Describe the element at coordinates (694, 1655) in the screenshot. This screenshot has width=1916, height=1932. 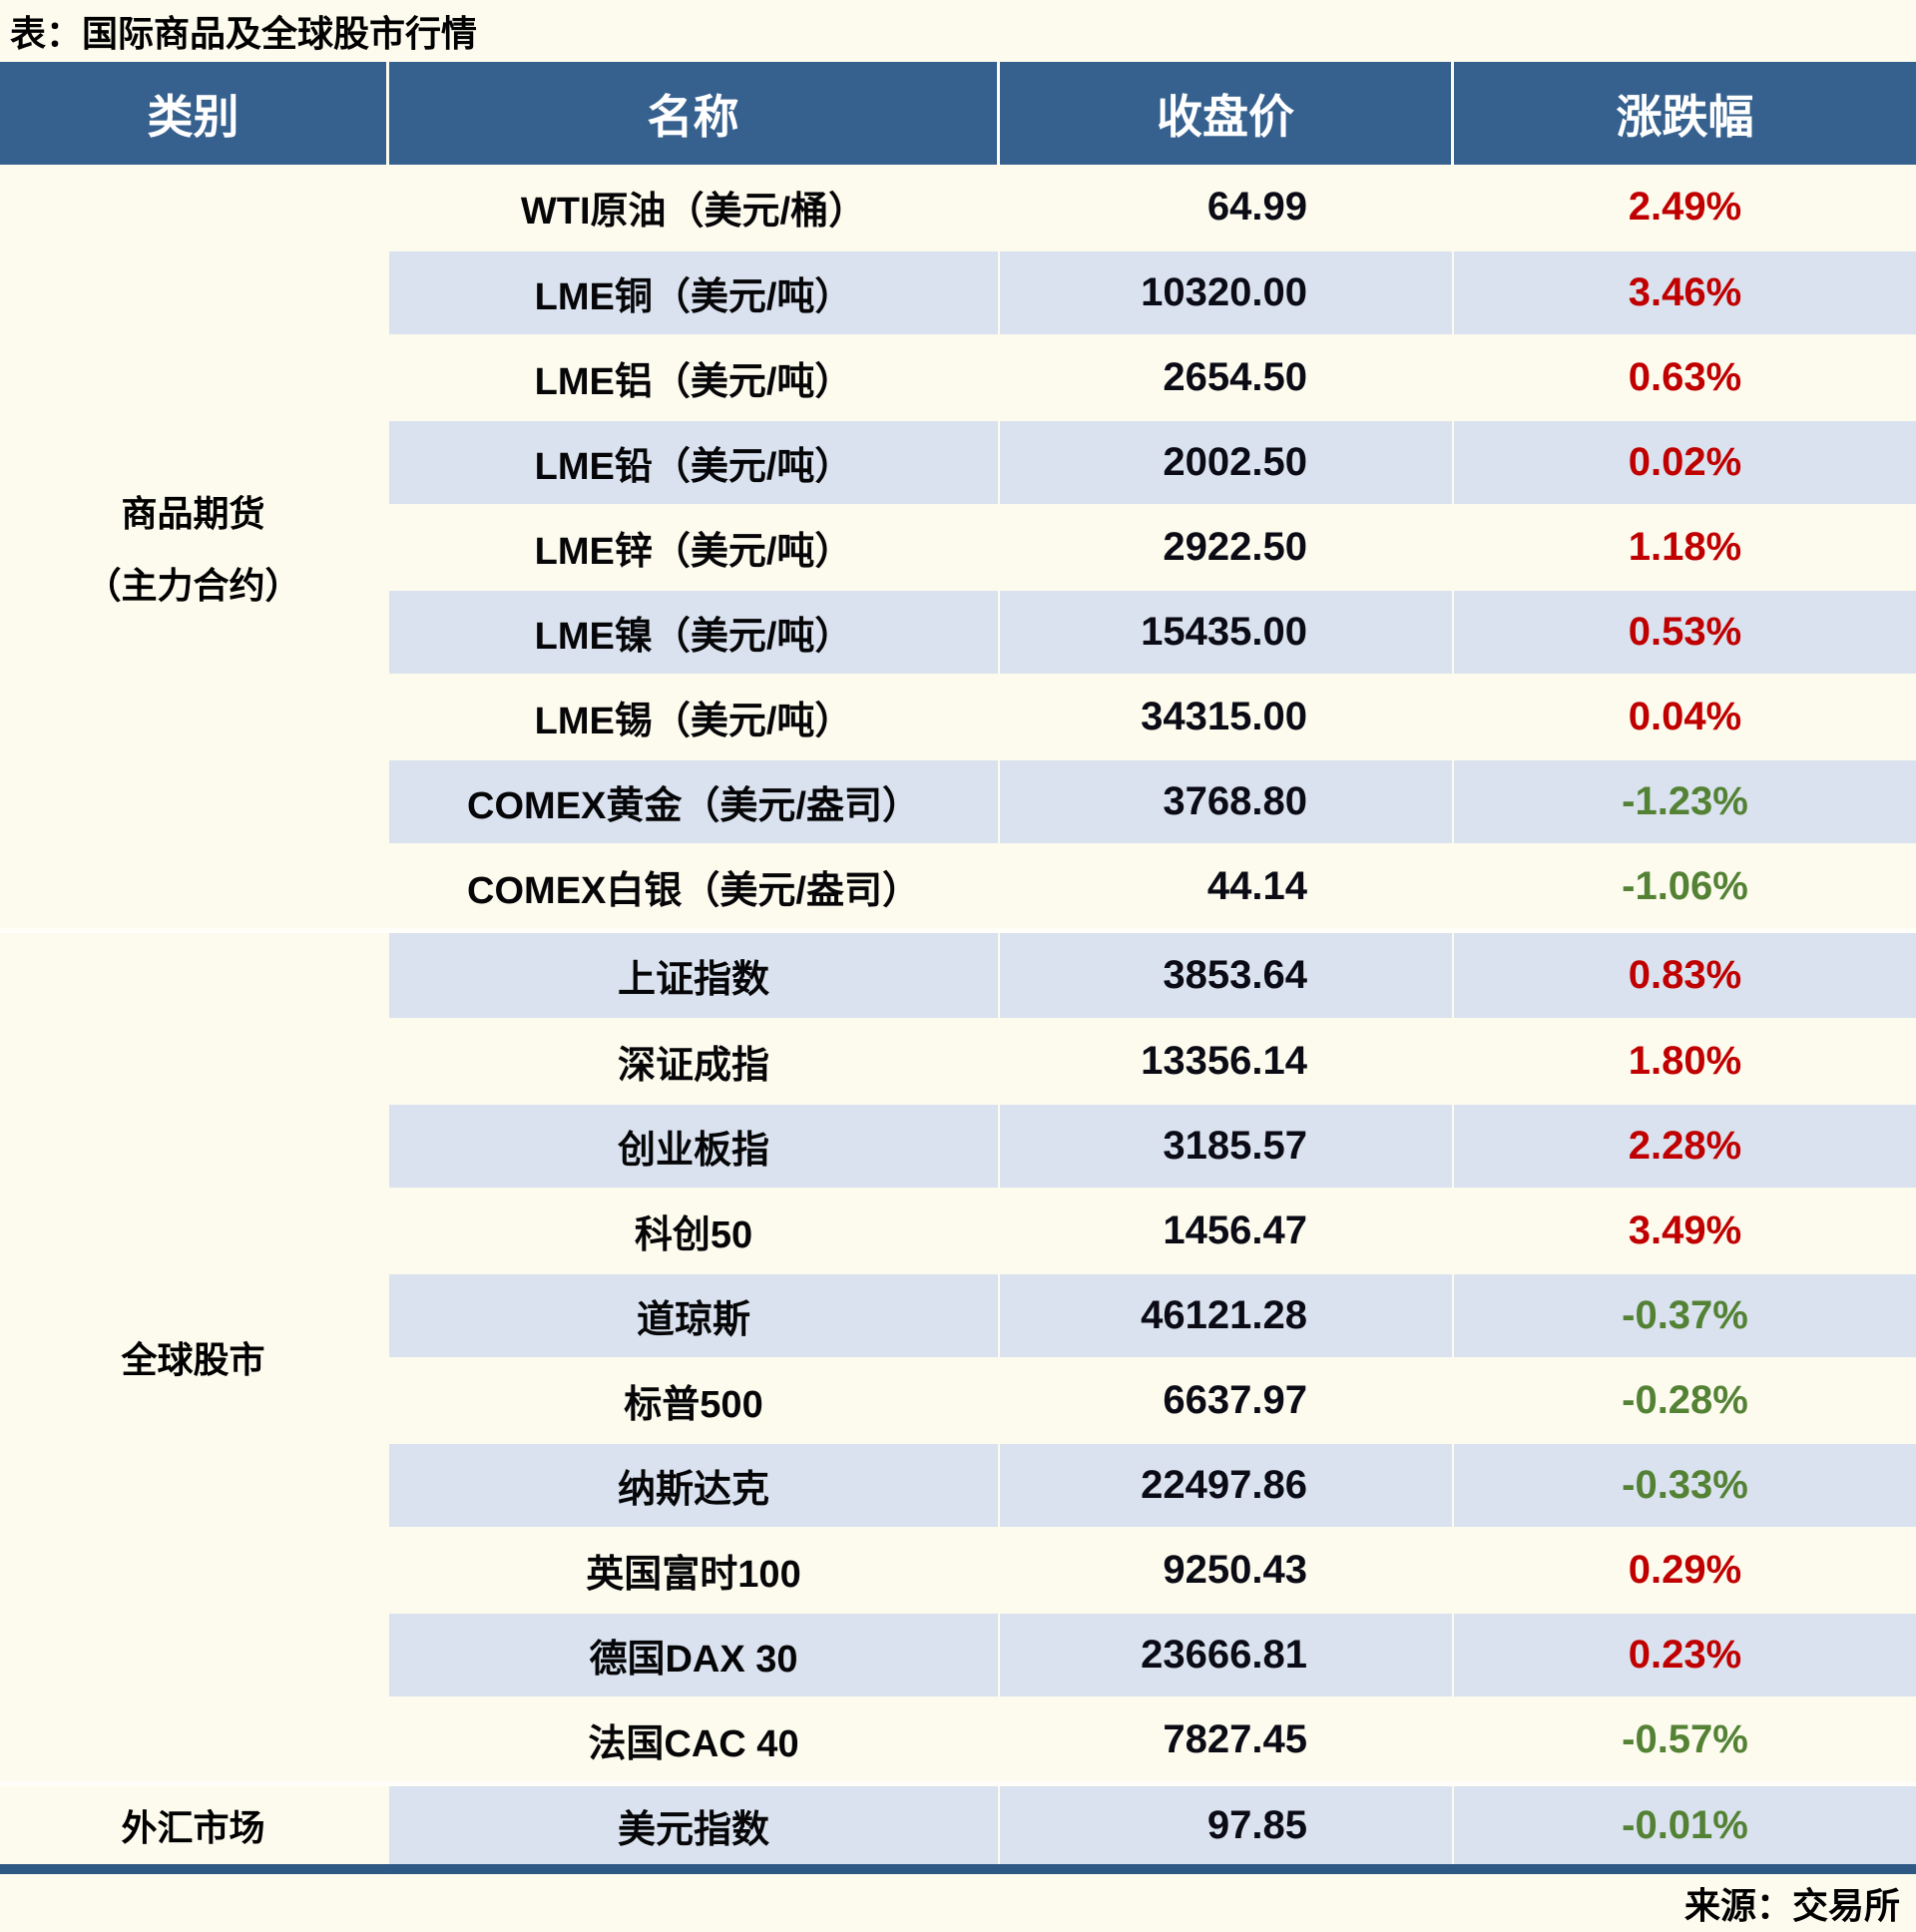
I see `instrument-name-cell: 德国DAX 30` at that location.